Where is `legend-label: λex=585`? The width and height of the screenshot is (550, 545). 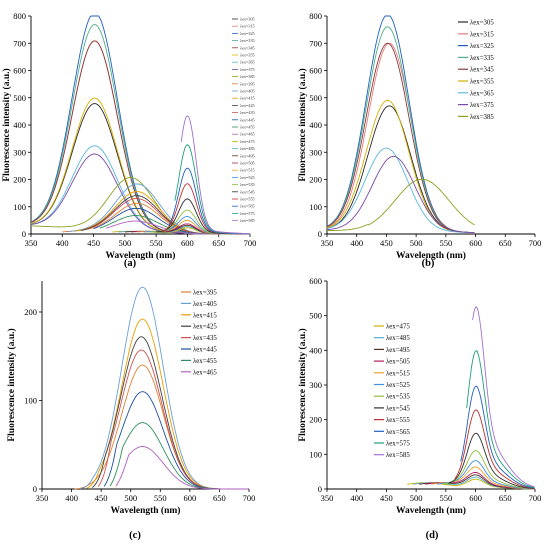 legend-label: λex=585 is located at coordinates (398, 455).